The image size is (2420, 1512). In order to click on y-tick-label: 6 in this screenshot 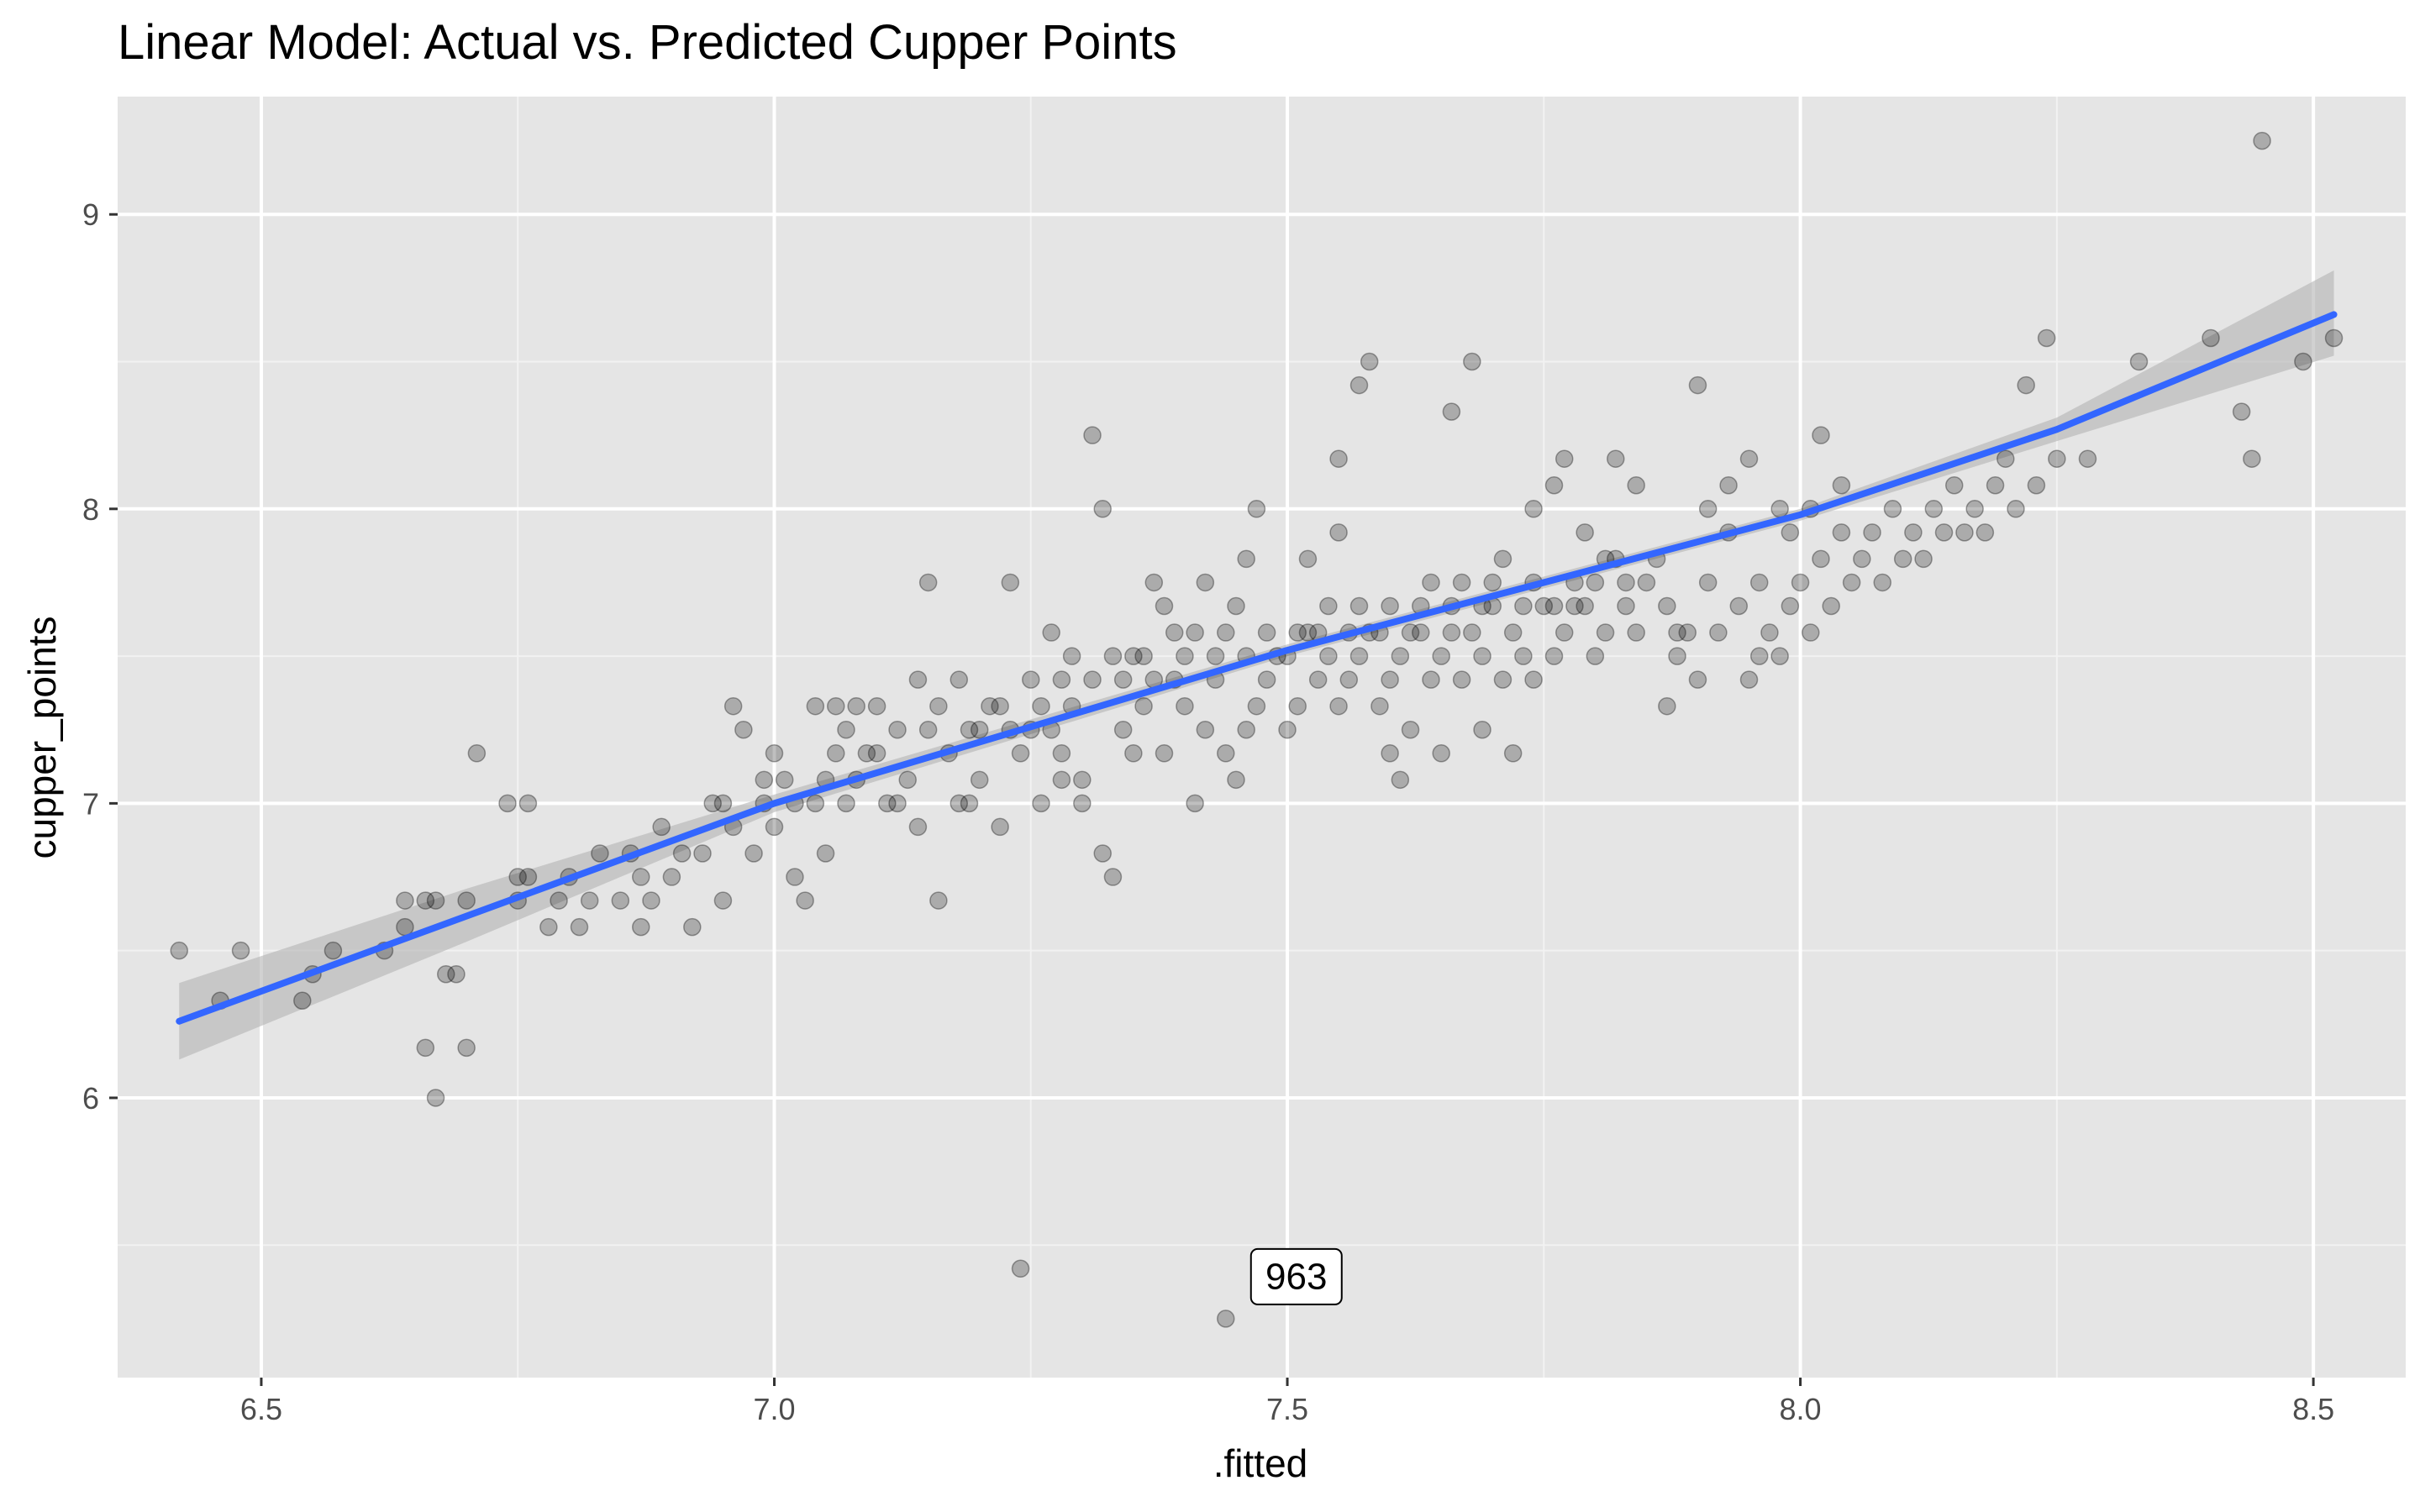, I will do `click(90, 1098)`.